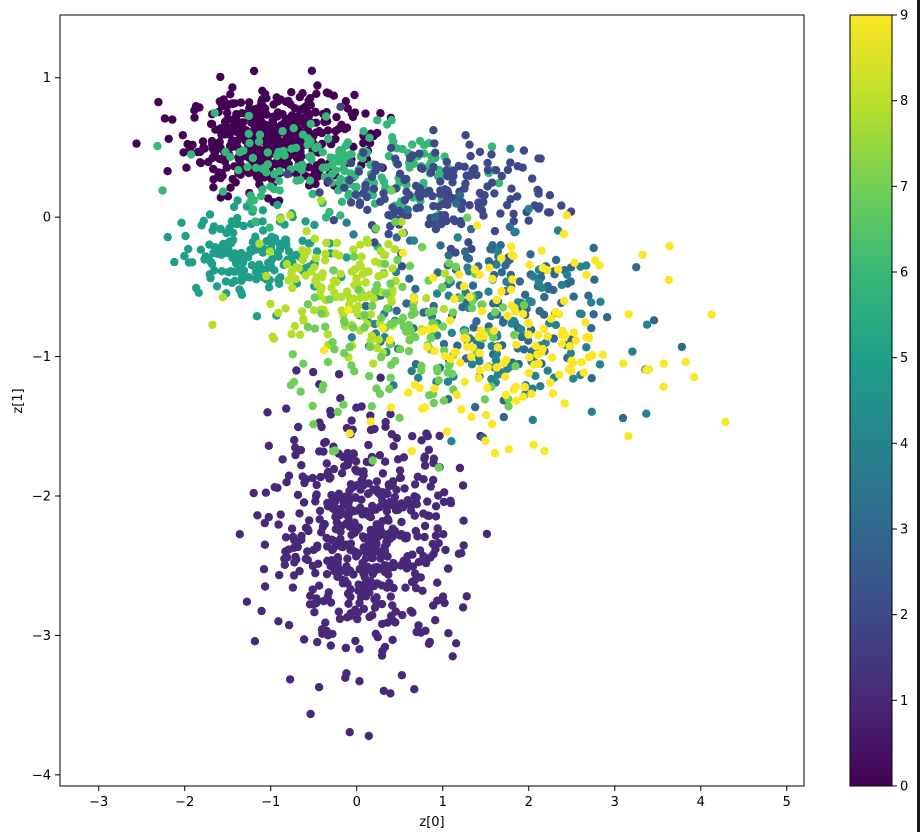 The width and height of the screenshot is (920, 832). I want to click on colorbar-tick-label: 2, so click(904, 615).